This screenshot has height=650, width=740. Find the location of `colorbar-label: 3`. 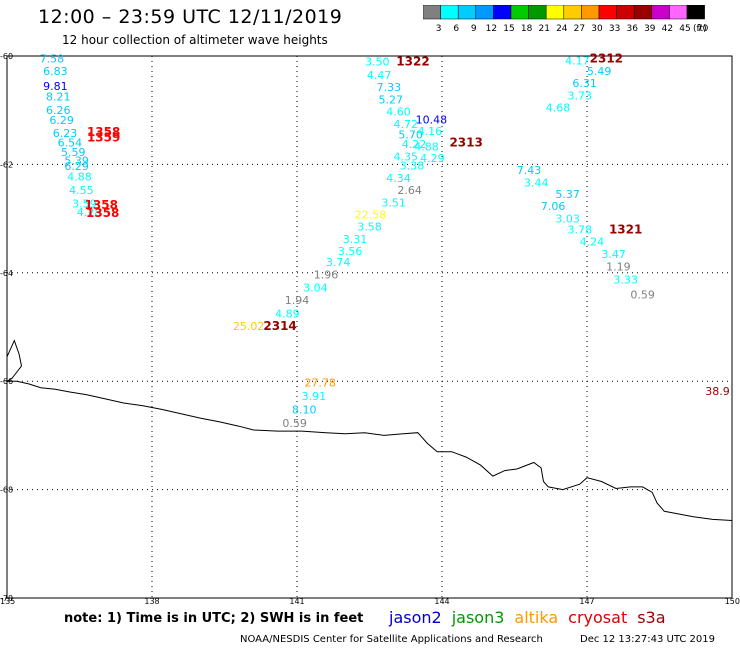

colorbar-label: 3 is located at coordinates (439, 29).